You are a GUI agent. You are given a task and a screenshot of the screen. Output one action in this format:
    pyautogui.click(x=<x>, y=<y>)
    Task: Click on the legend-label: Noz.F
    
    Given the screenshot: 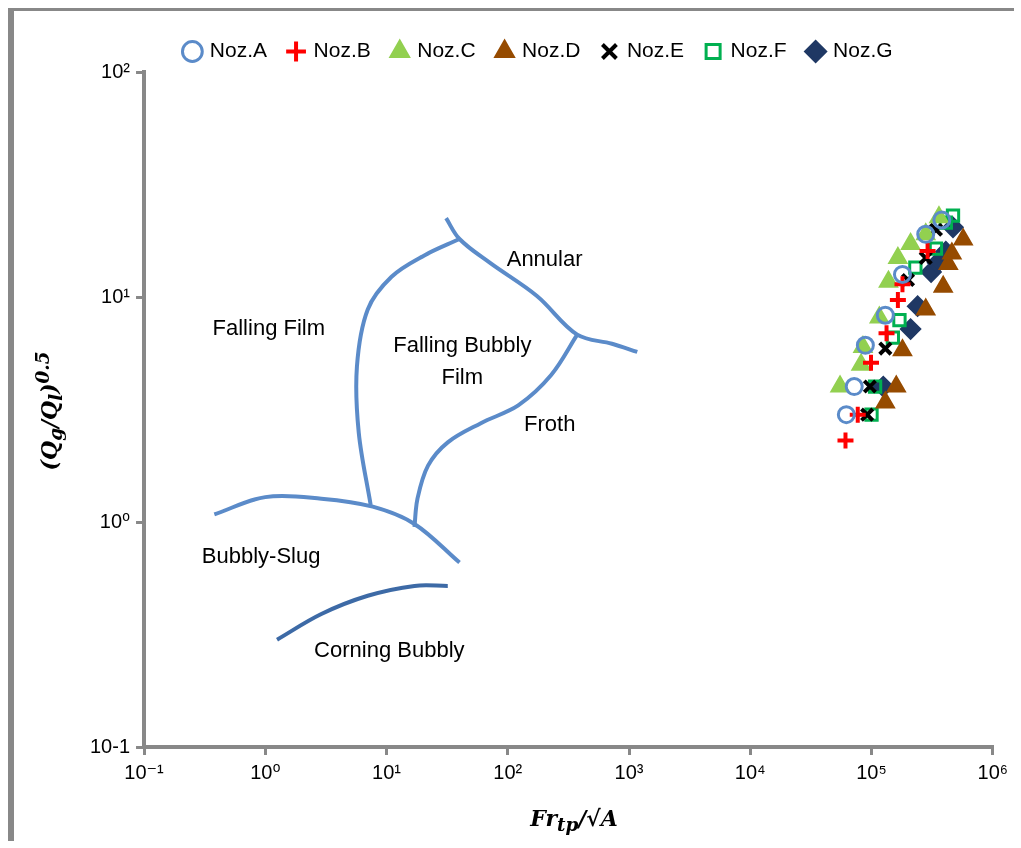 What is the action you would take?
    pyautogui.click(x=758, y=50)
    